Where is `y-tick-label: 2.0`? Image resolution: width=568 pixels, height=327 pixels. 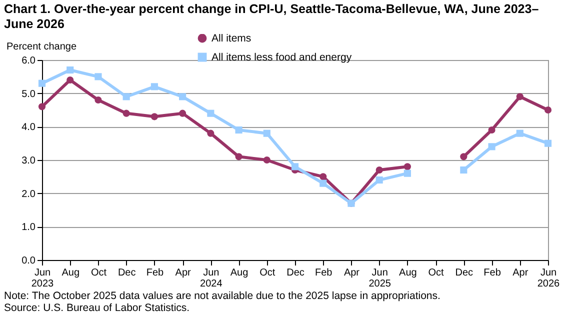
y-tick-label: 2.0 is located at coordinates (29, 194).